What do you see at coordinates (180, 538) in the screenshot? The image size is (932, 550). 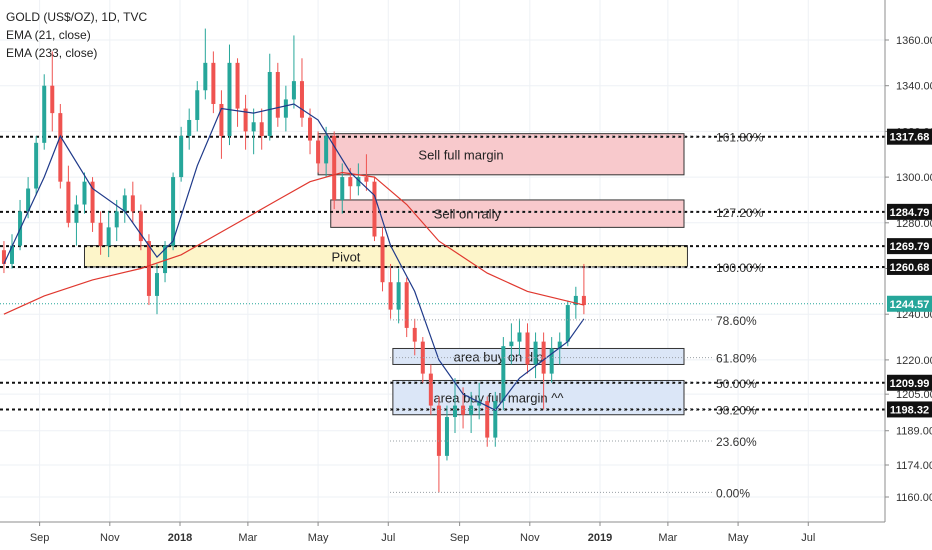 I see `x-tick-label-2: 2018` at bounding box center [180, 538].